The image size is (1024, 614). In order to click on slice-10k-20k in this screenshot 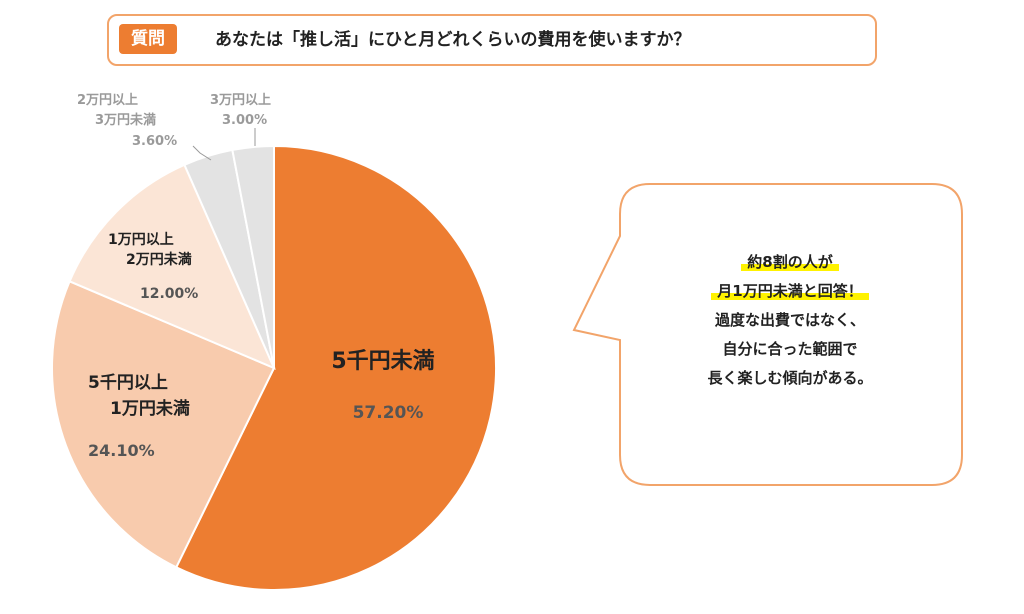, I will do `click(172, 266)`.